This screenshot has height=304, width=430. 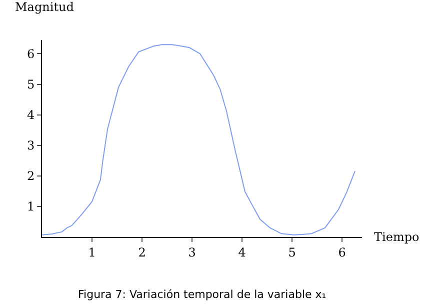 I want to click on x-tick-label: 3, so click(x=192, y=252).